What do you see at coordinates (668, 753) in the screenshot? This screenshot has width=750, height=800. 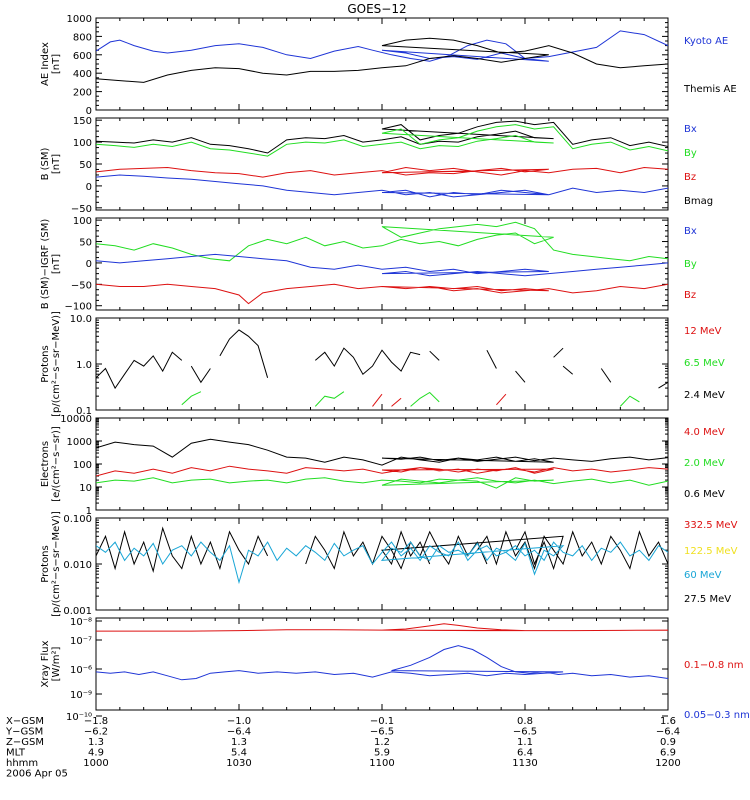 I see `x-row-value: 6.9` at bounding box center [668, 753].